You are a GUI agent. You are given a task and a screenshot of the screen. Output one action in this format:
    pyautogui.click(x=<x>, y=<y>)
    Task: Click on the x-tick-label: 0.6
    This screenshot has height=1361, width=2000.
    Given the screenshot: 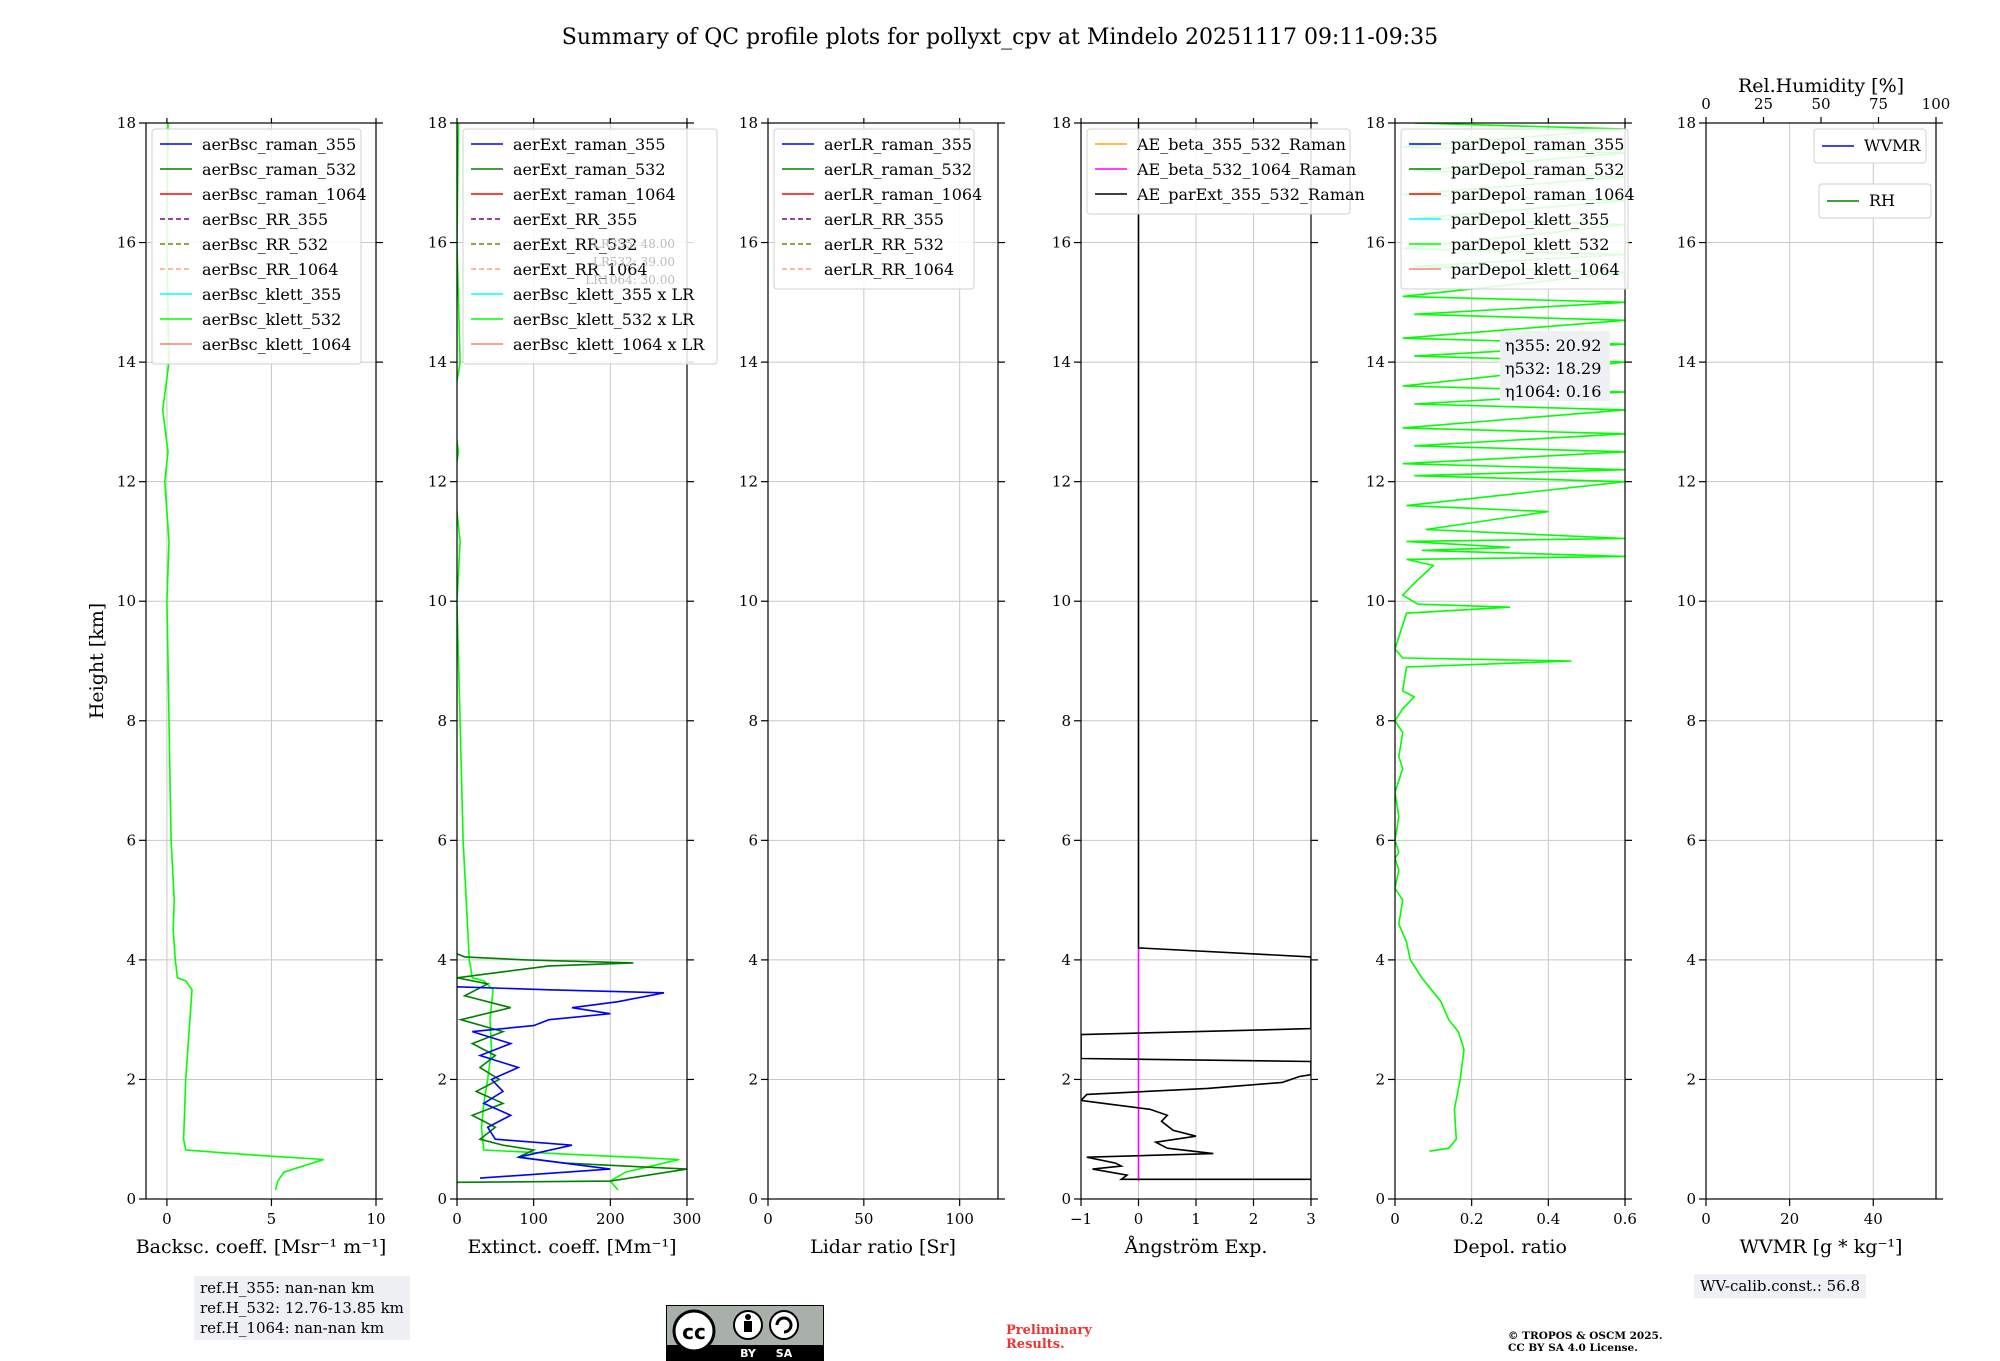 What is the action you would take?
    pyautogui.click(x=1625, y=1219)
    